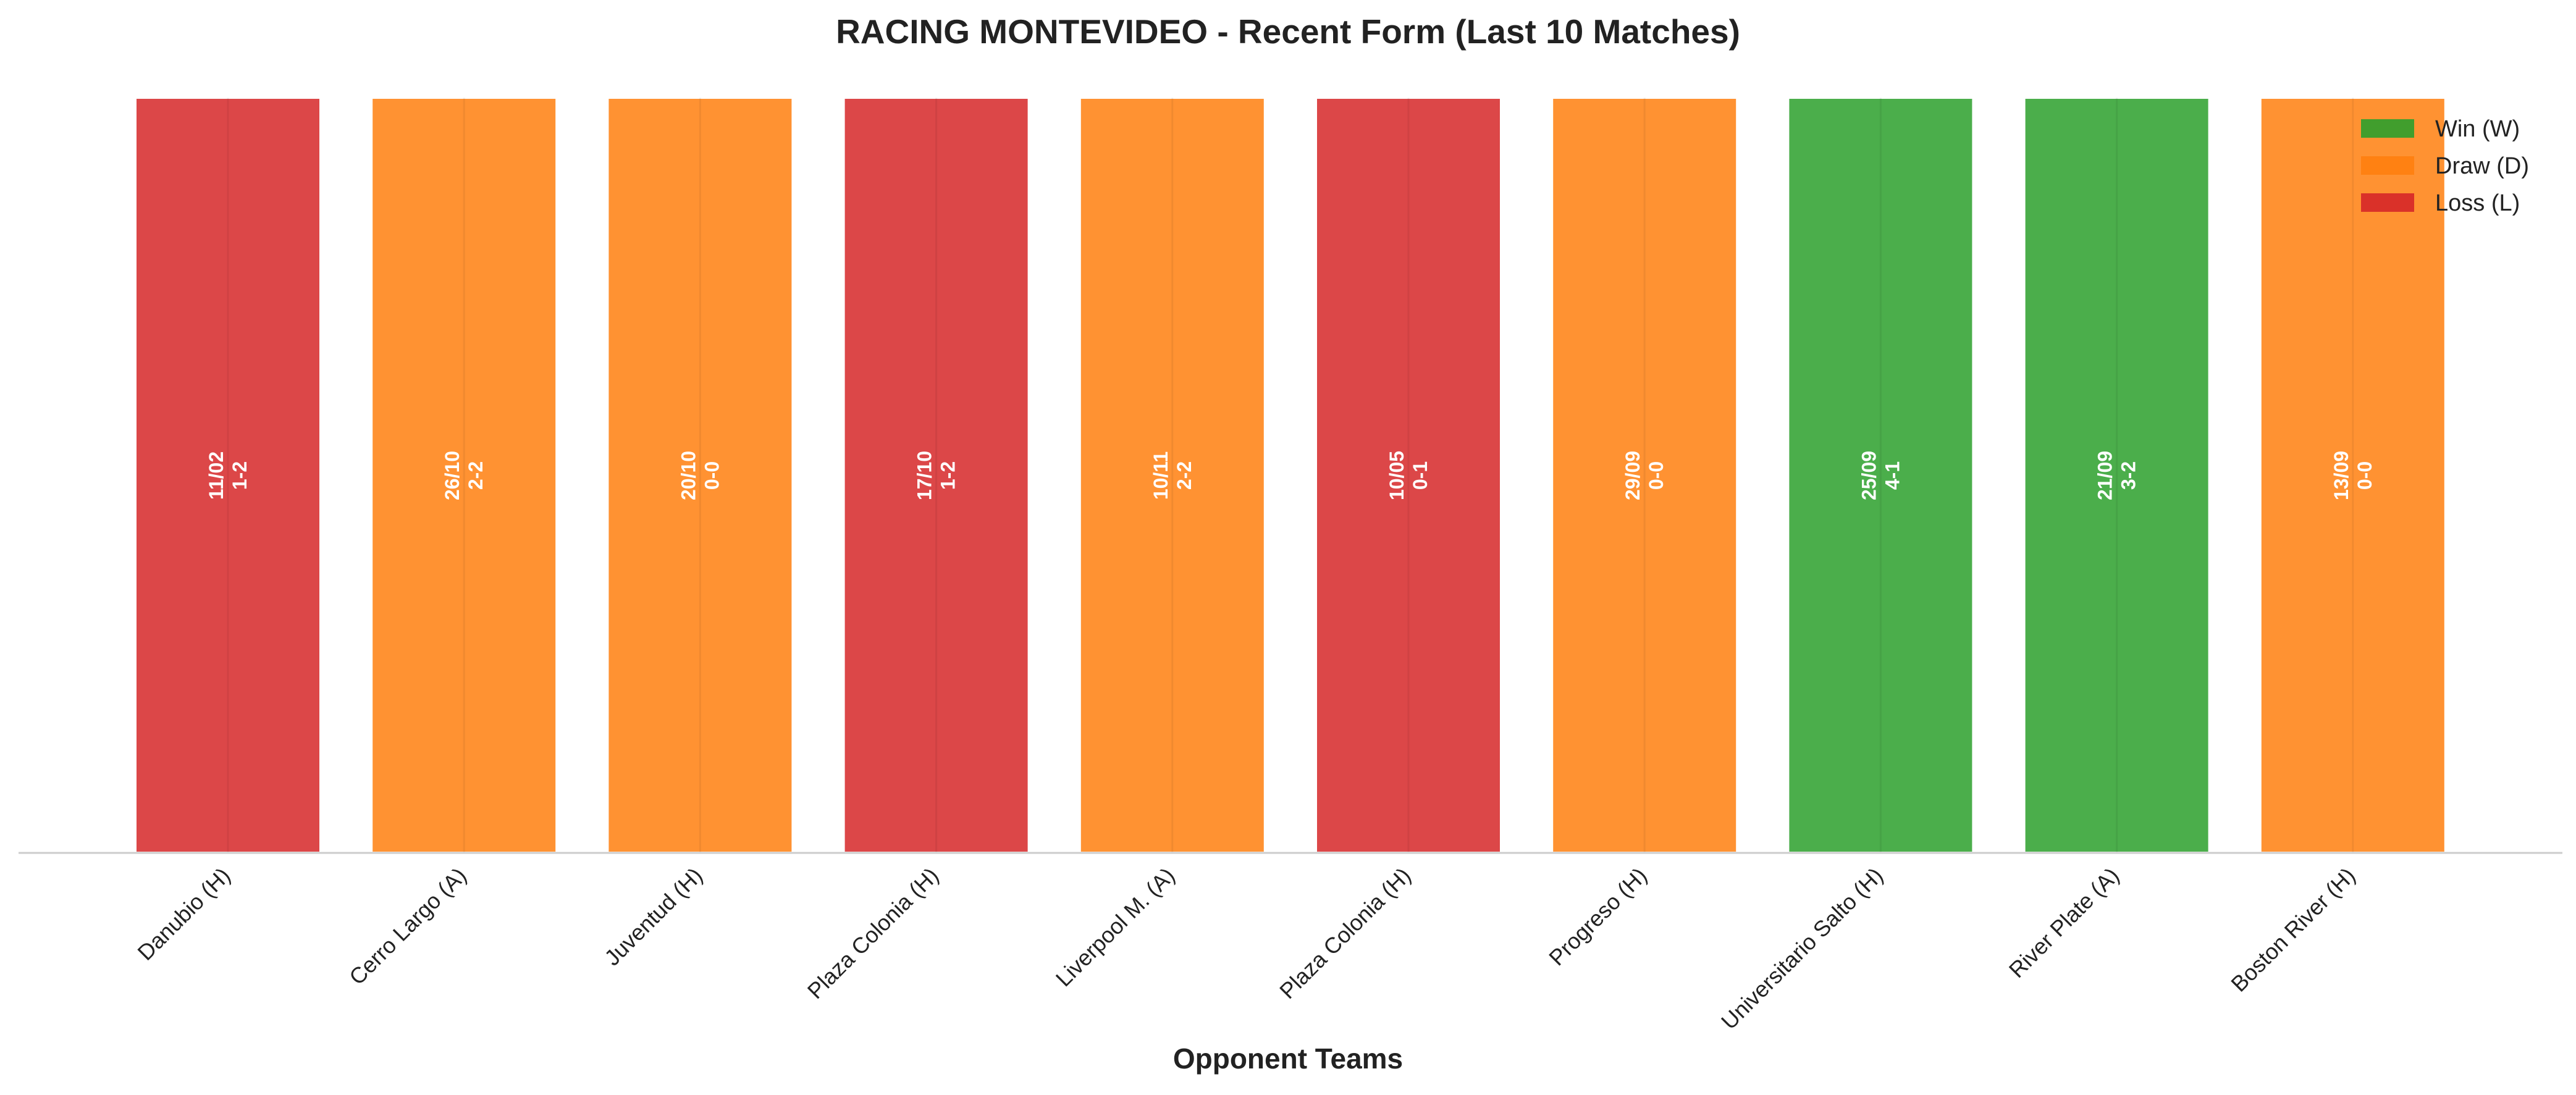  Describe the element at coordinates (1802, 948) in the screenshot. I see `x-tick-label-8: Universitario Salto (H)` at that location.